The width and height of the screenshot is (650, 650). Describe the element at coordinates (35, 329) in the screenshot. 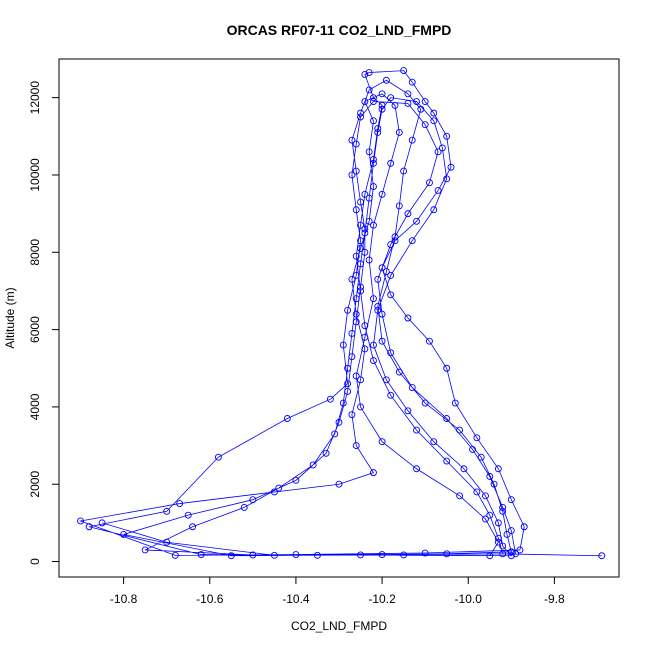

I see `y-tick-label: 6000` at that location.